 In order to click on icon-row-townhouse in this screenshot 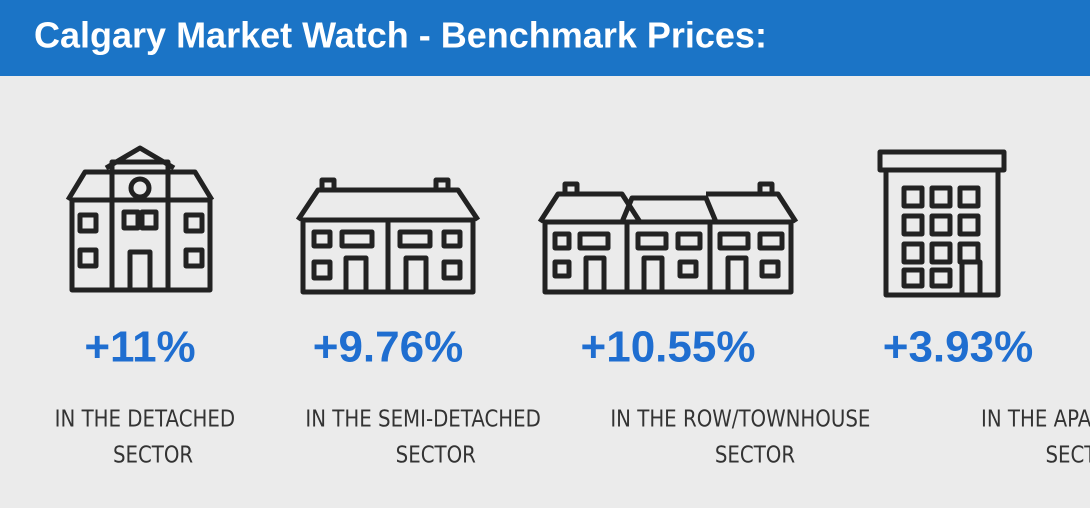, I will do `click(668, 238)`.